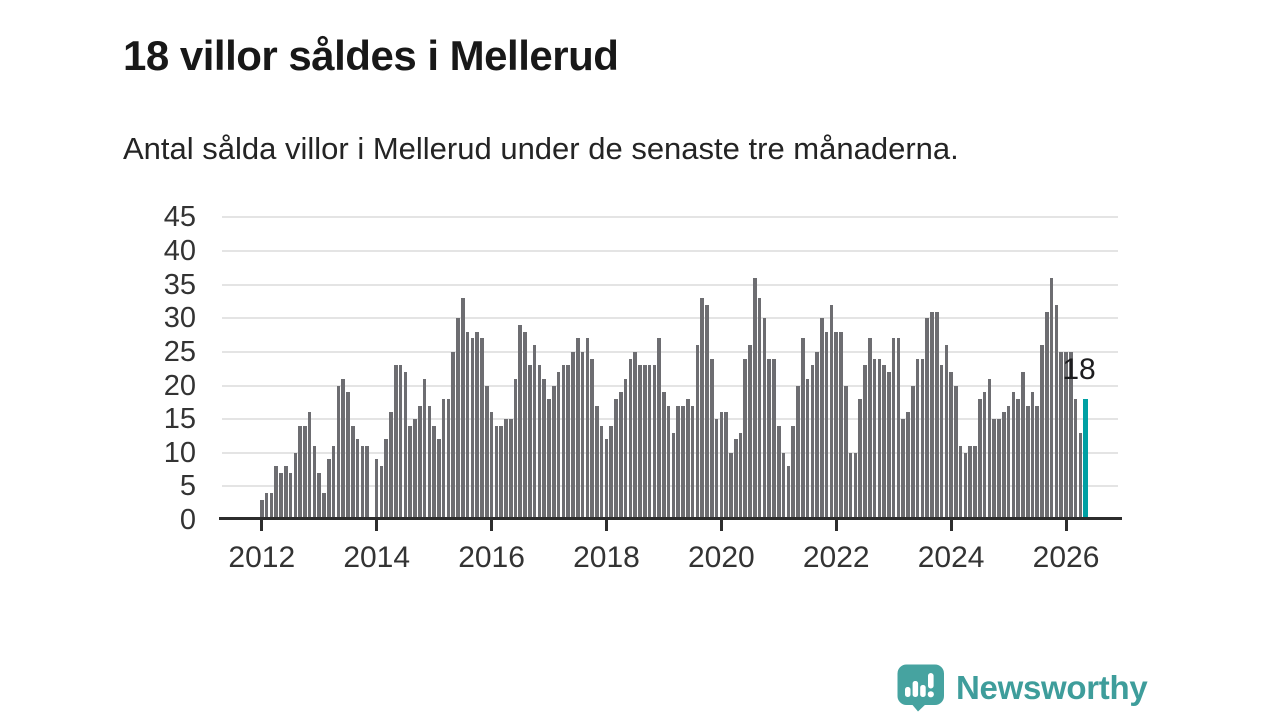 The image size is (1280, 720). I want to click on newsworthy-logo-icon, so click(920, 688).